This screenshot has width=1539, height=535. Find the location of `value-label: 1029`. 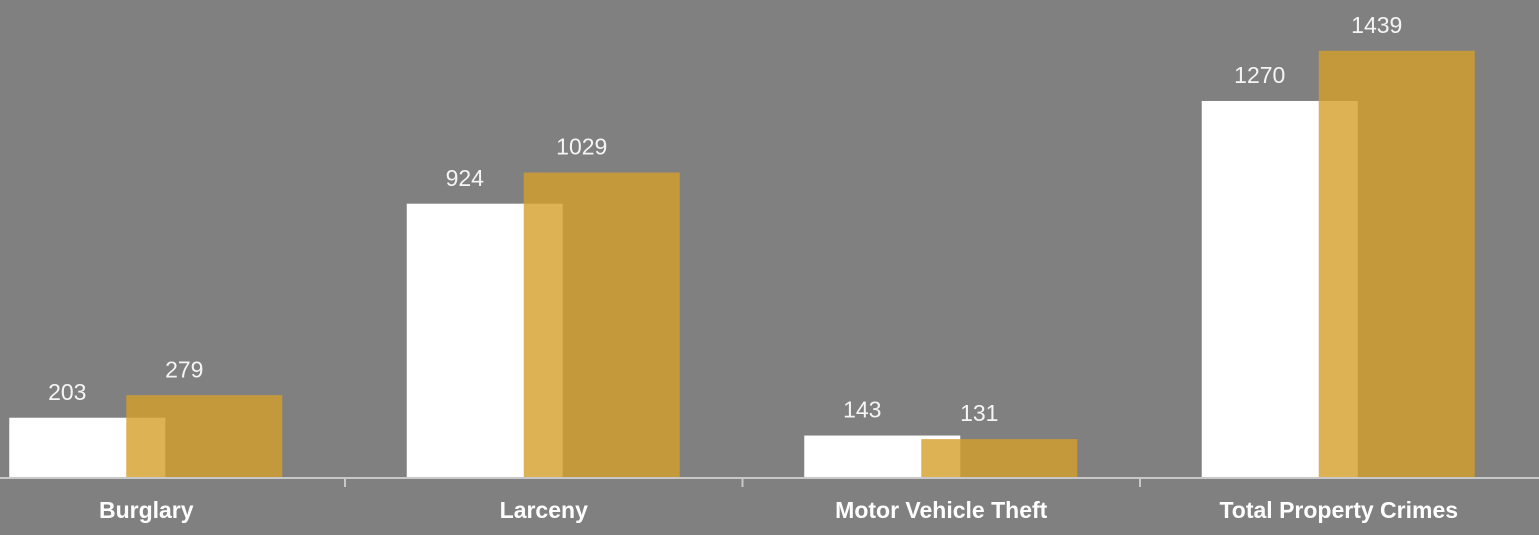

value-label: 1029 is located at coordinates (581, 147).